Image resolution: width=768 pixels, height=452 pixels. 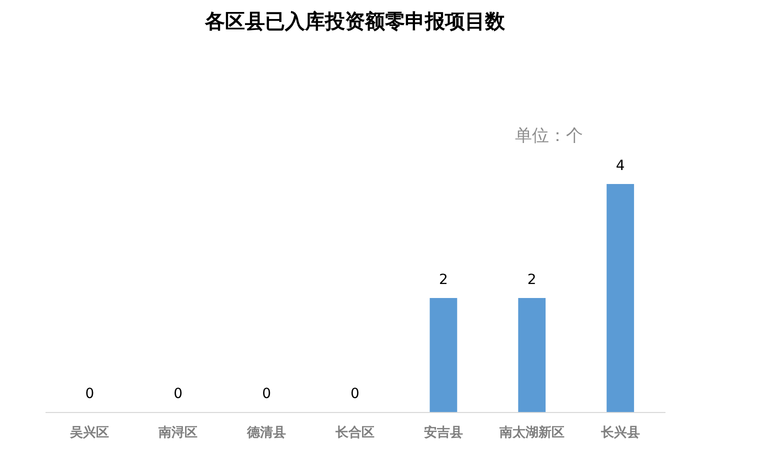 I want to click on text: 单位：个, so click(x=549, y=136).